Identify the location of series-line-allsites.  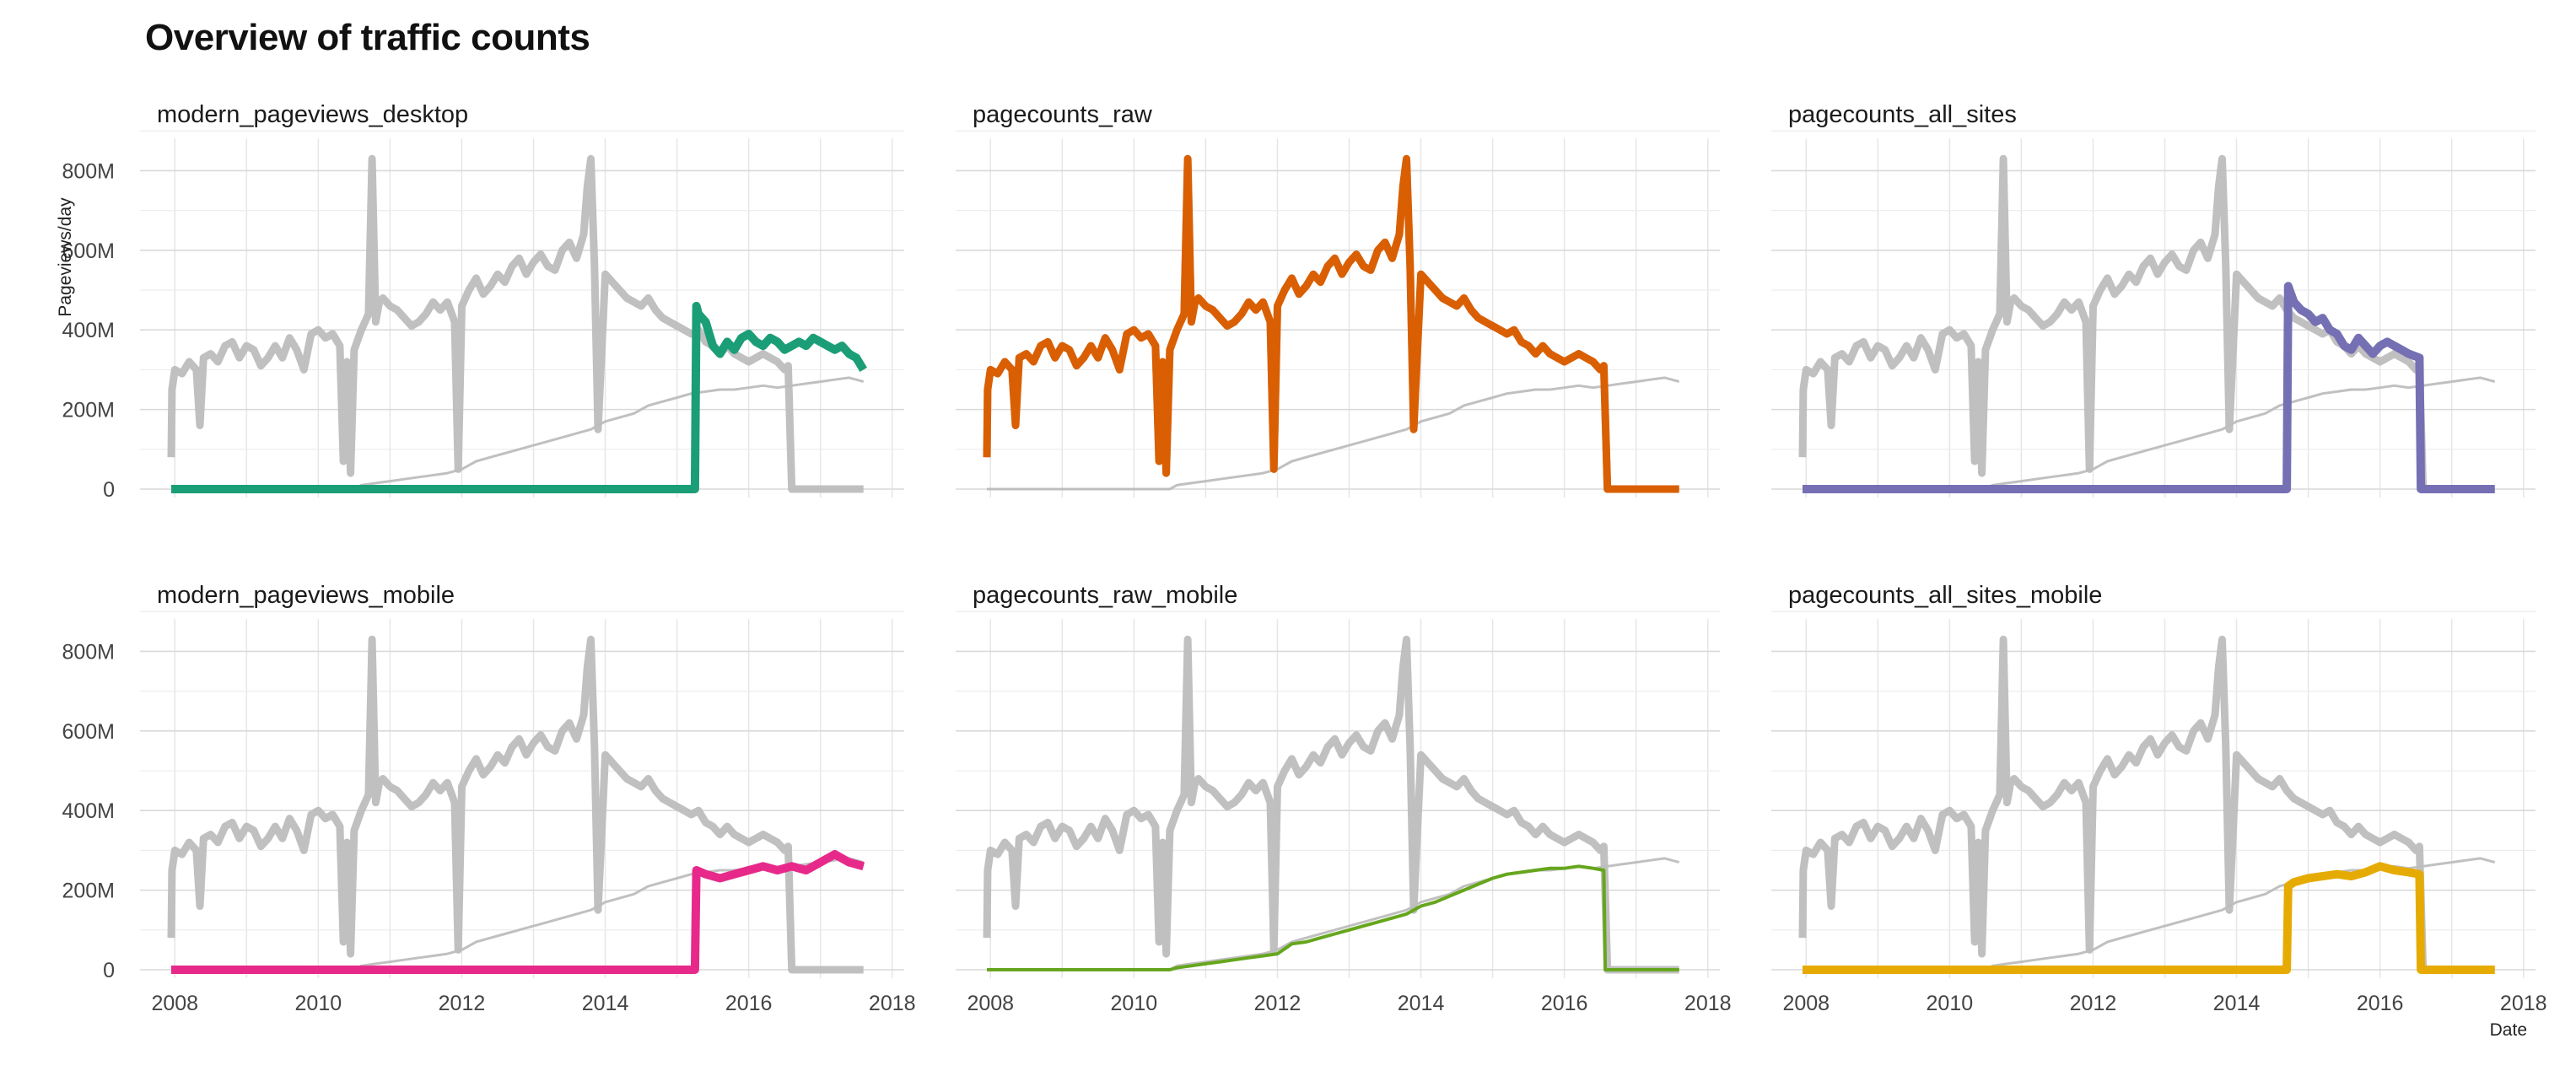
(2148, 387).